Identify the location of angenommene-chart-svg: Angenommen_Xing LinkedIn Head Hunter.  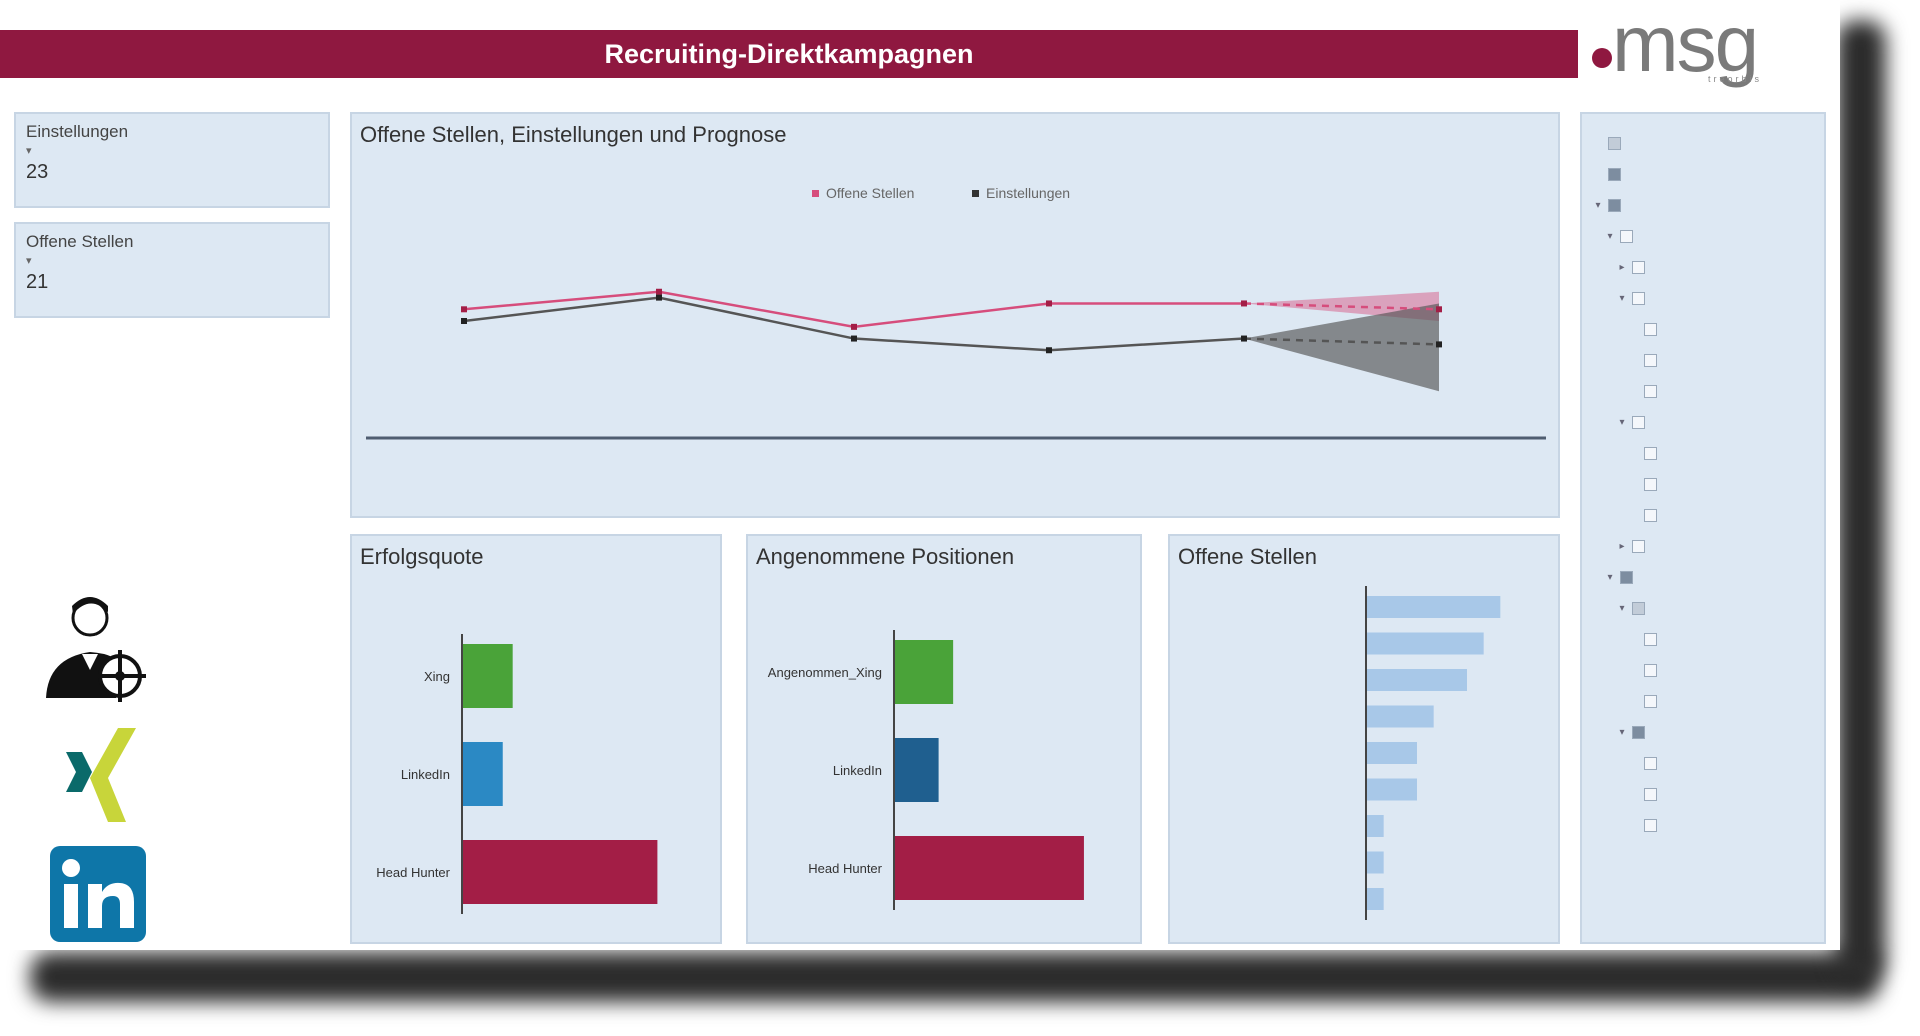
(926, 770).